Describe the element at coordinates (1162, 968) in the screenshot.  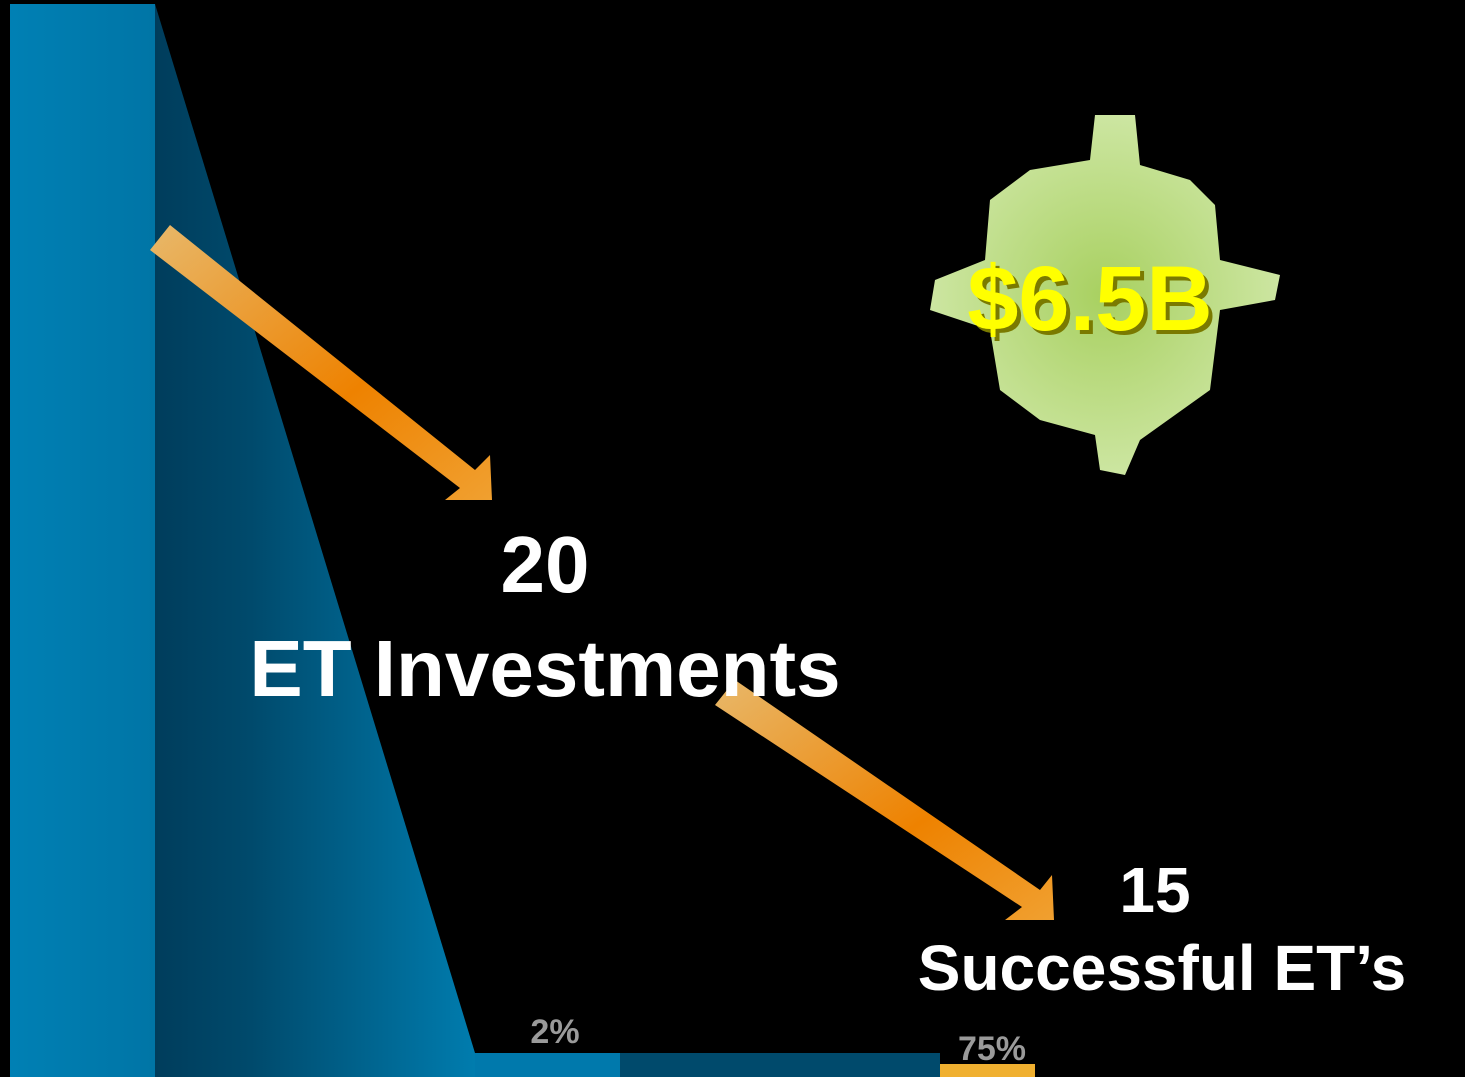
I see `stage-label: Successful ET’s` at that location.